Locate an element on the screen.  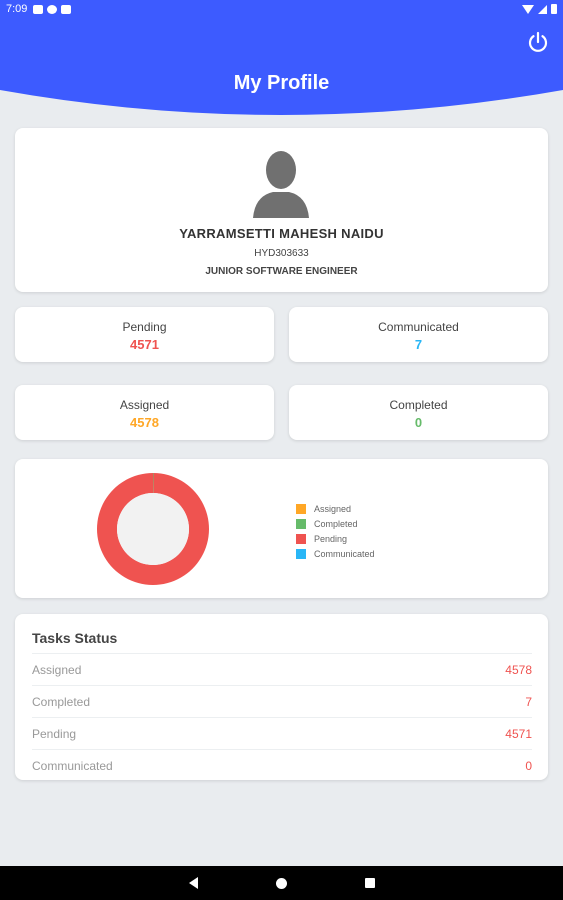
home-icon is located at coordinates (281, 883).